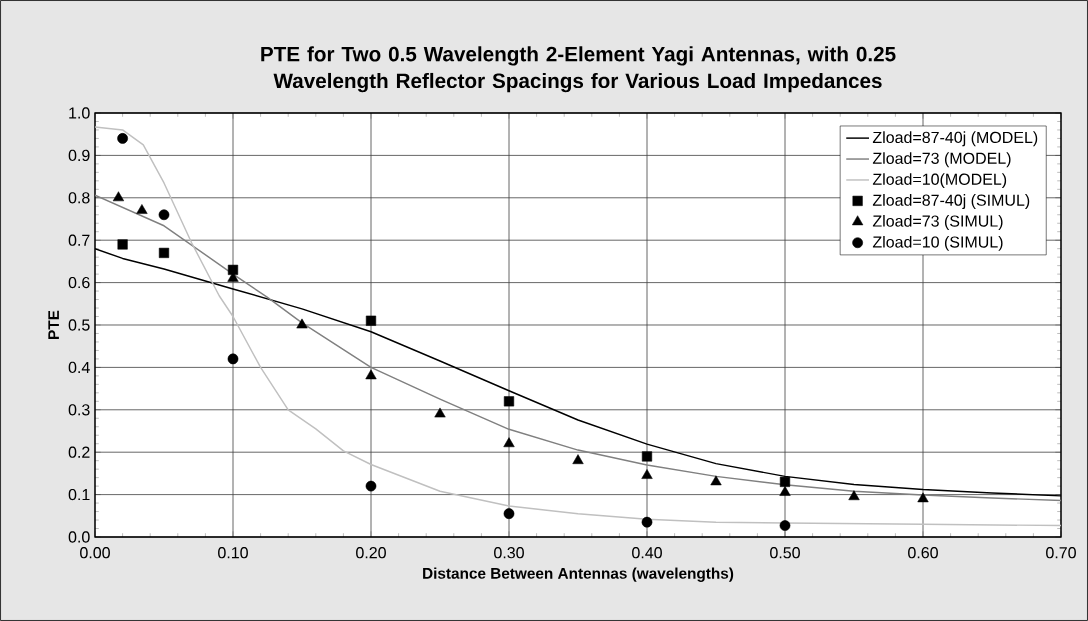  Describe the element at coordinates (79, 198) in the screenshot. I see `y-tick-label: 0.8` at that location.